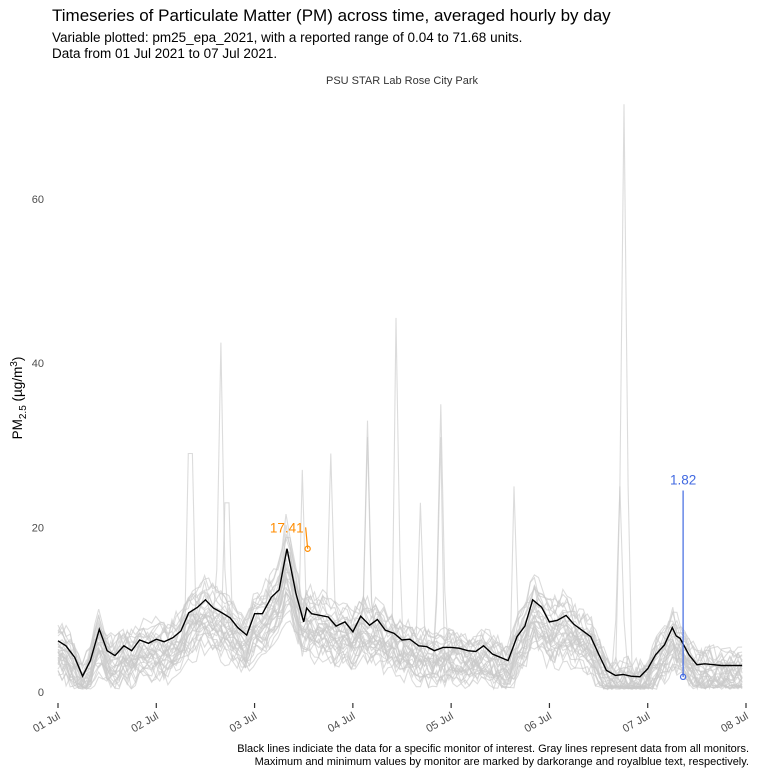  I want to click on chart-subtitle-line2: Data from 01 Jul 2021 to 07 Jul 2021., so click(164, 53).